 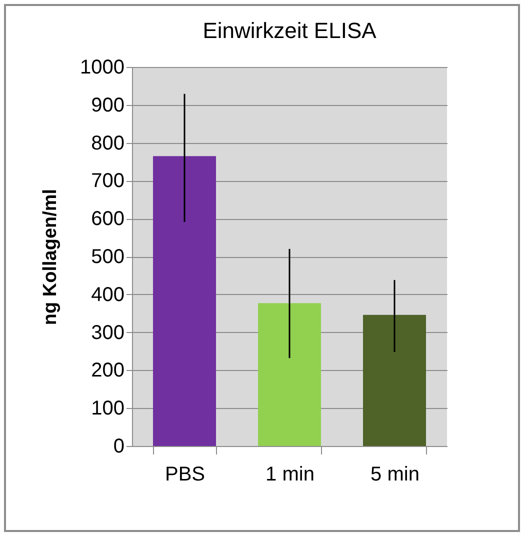 What do you see at coordinates (102, 67) in the screenshot?
I see `y-tick-label: 1000` at bounding box center [102, 67].